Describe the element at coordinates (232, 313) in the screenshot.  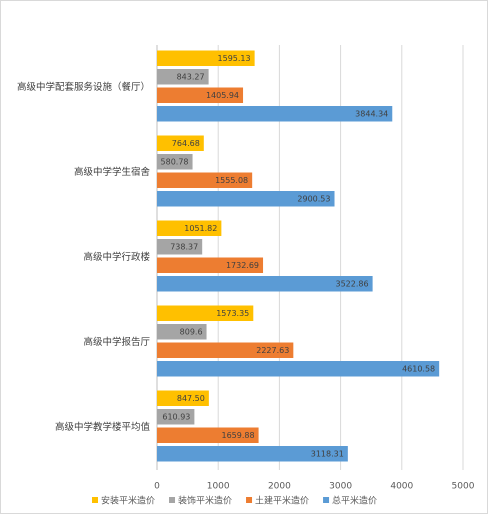
I see `data-label: 1573.35` at that location.